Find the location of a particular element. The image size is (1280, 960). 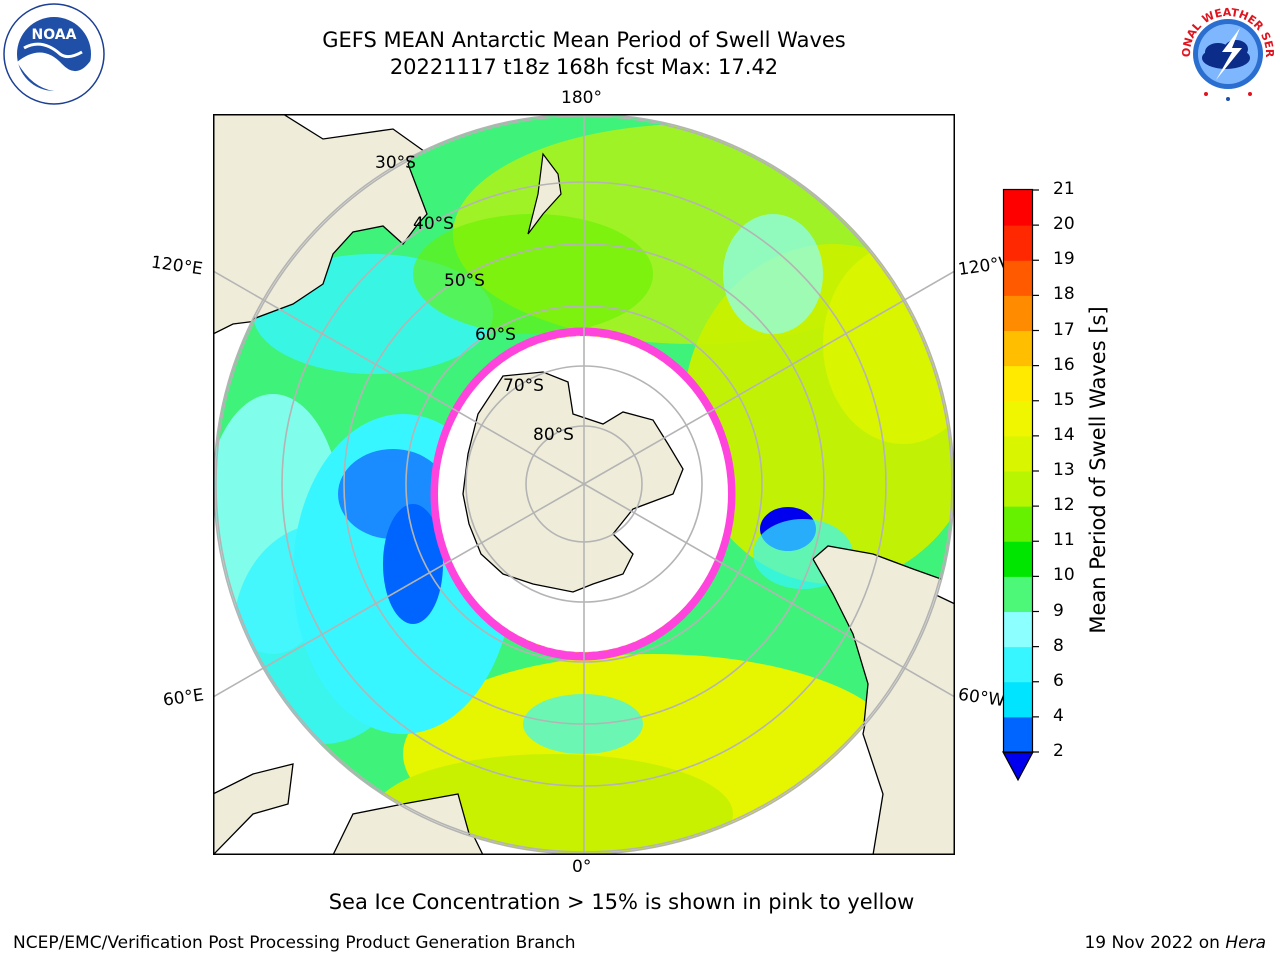

colorbar-tick-label: 20 is located at coordinates (1064, 224).